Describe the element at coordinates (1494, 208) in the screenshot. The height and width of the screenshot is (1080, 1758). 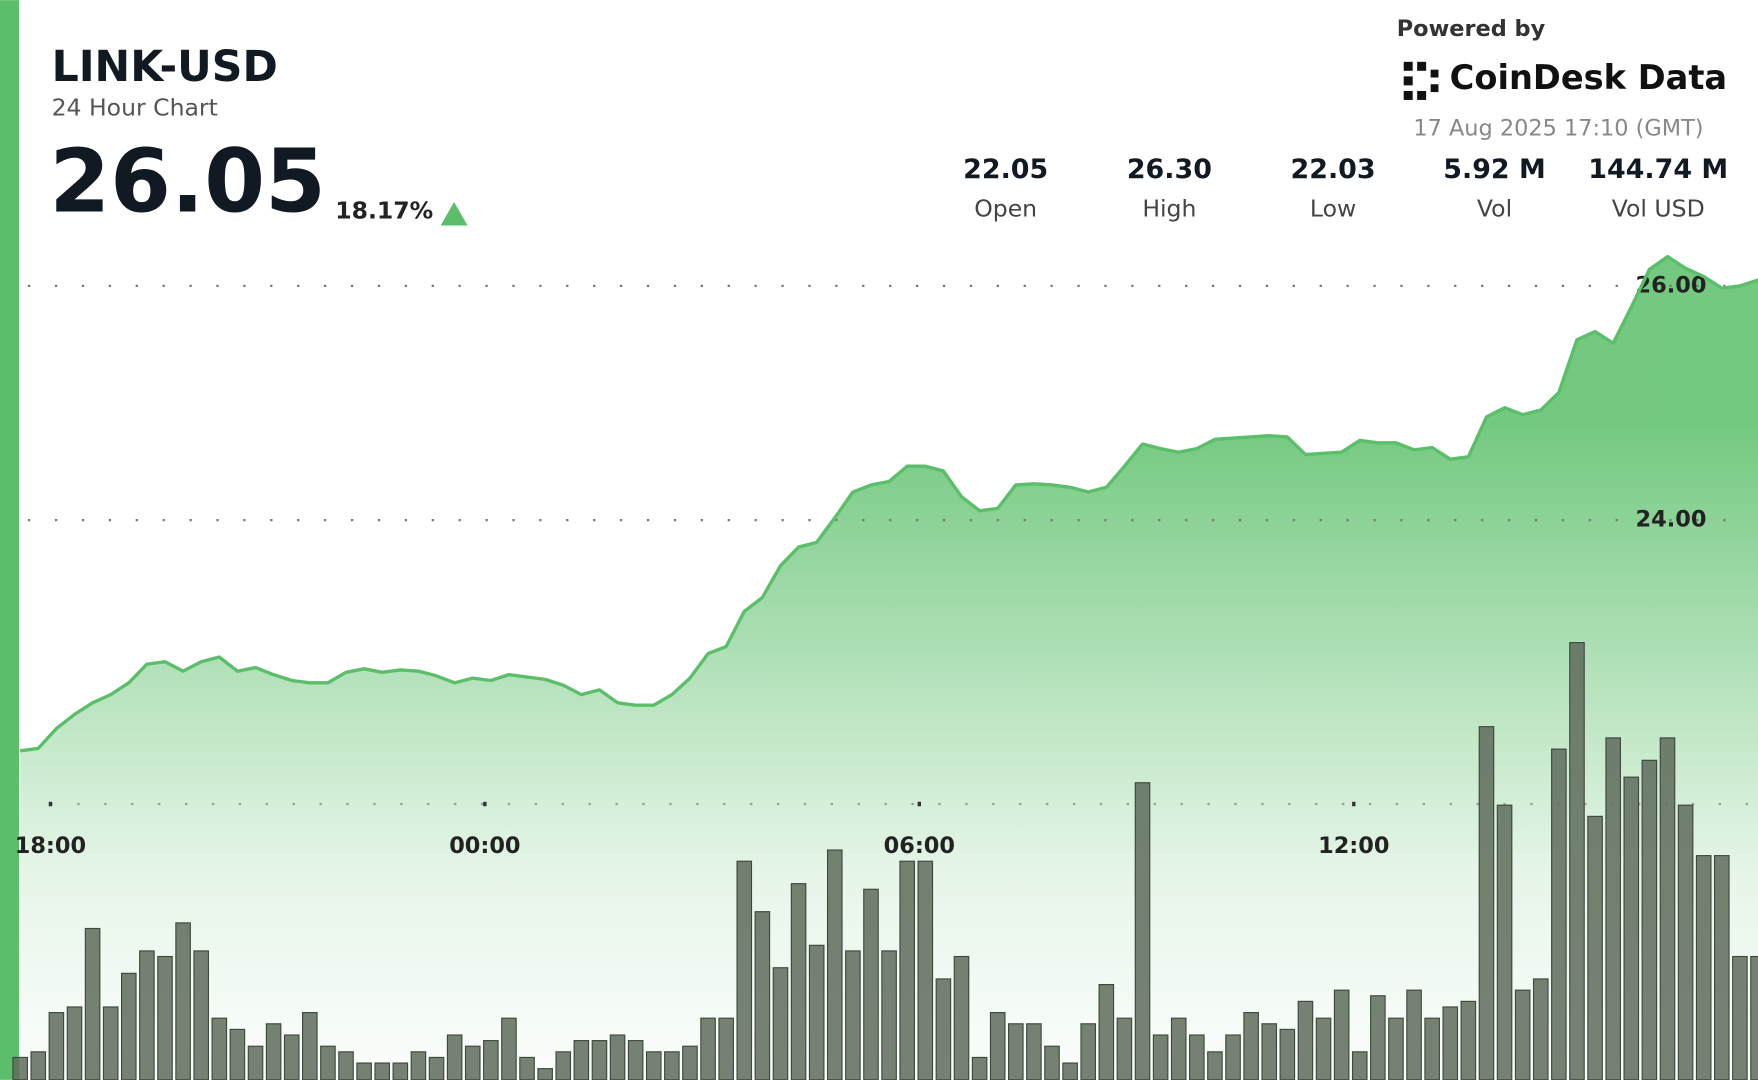
I see `stat-label: Vol` at that location.